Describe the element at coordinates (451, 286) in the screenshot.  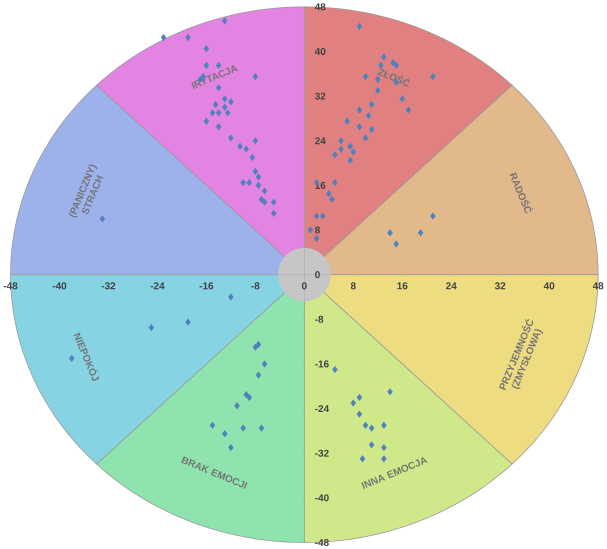
I see `x-tick-label: 24` at that location.